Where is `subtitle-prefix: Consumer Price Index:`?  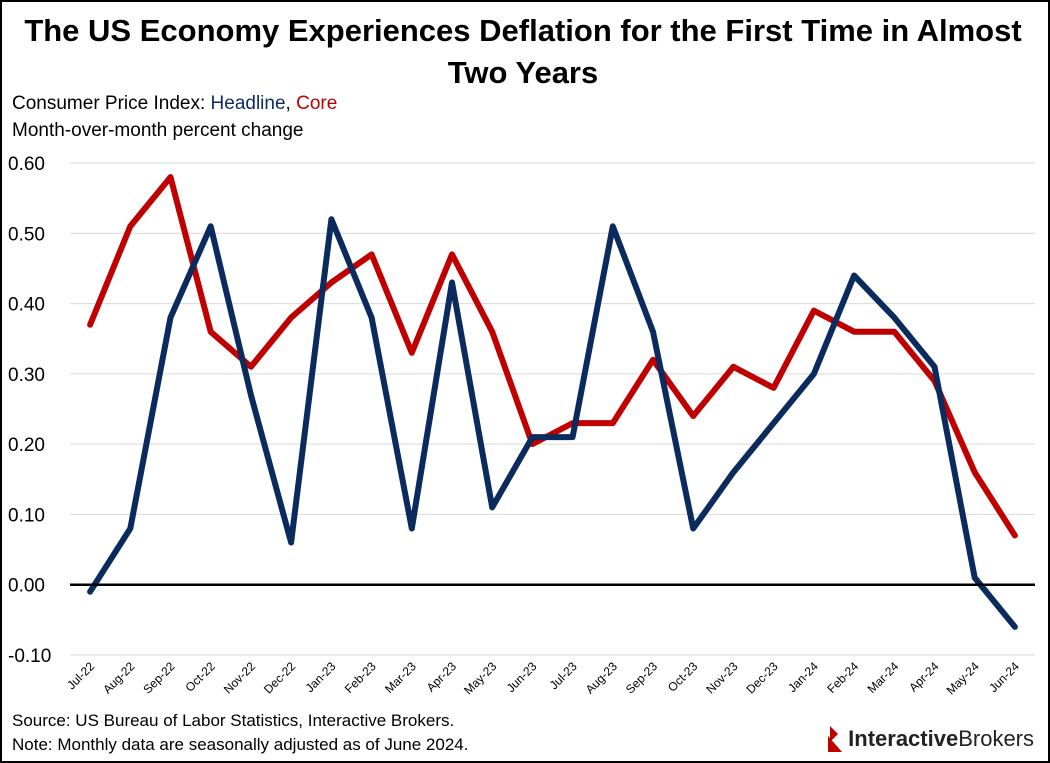
subtitle-prefix: Consumer Price Index: is located at coordinates (111, 103).